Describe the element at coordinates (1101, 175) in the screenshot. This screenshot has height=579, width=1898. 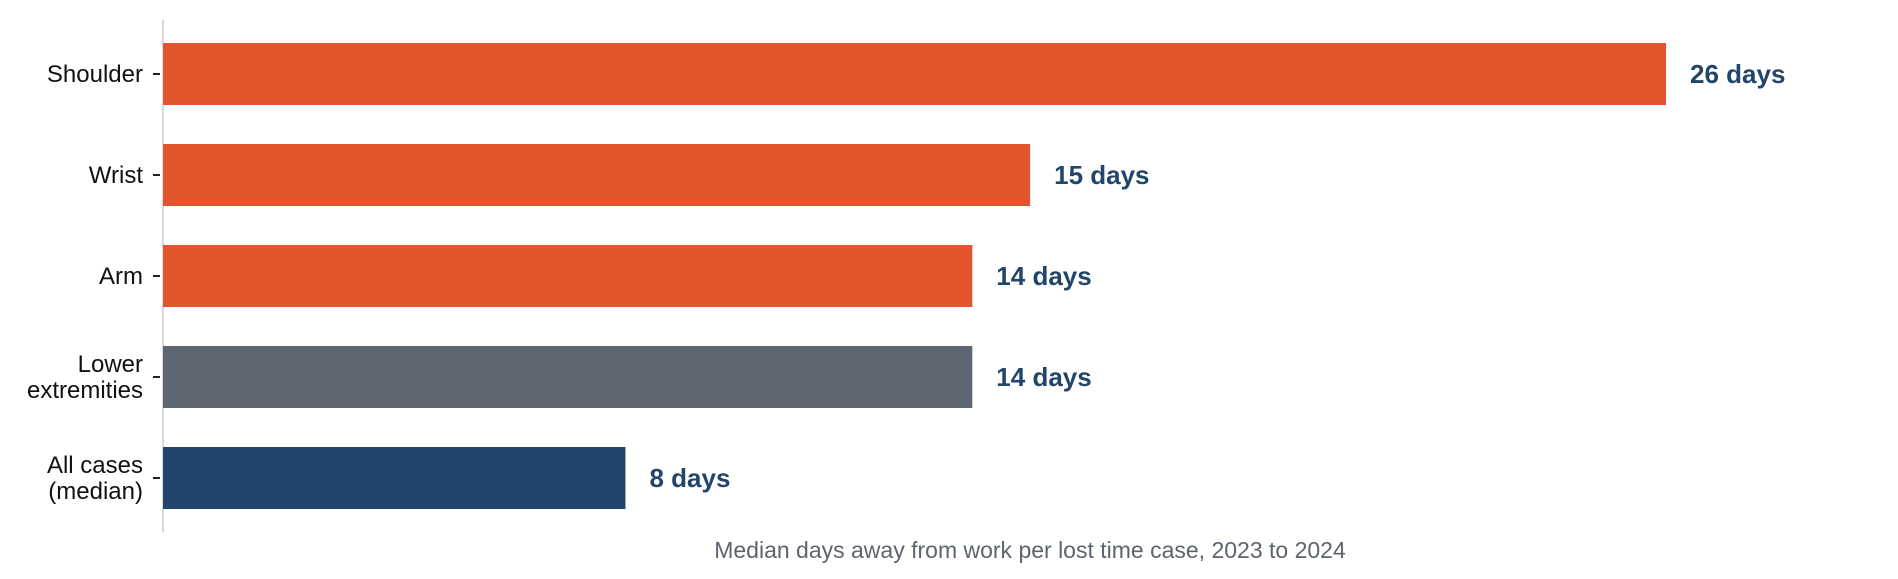
I see `value-label: 15 days` at that location.